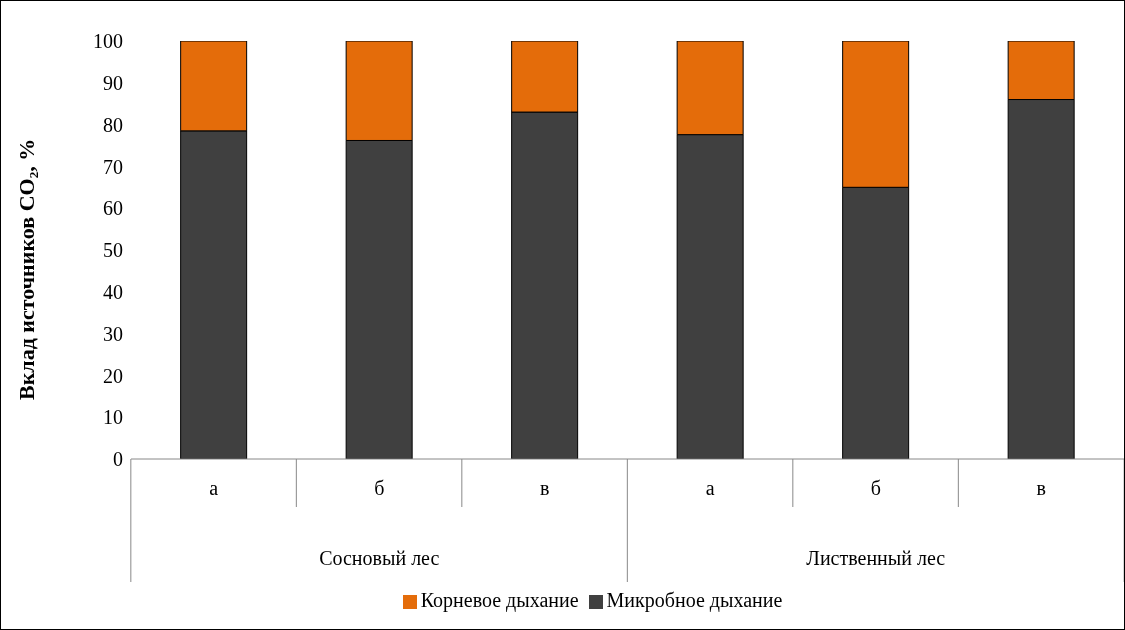  What do you see at coordinates (113, 375) in the screenshot?
I see `y-tick-label: 20` at bounding box center [113, 375].